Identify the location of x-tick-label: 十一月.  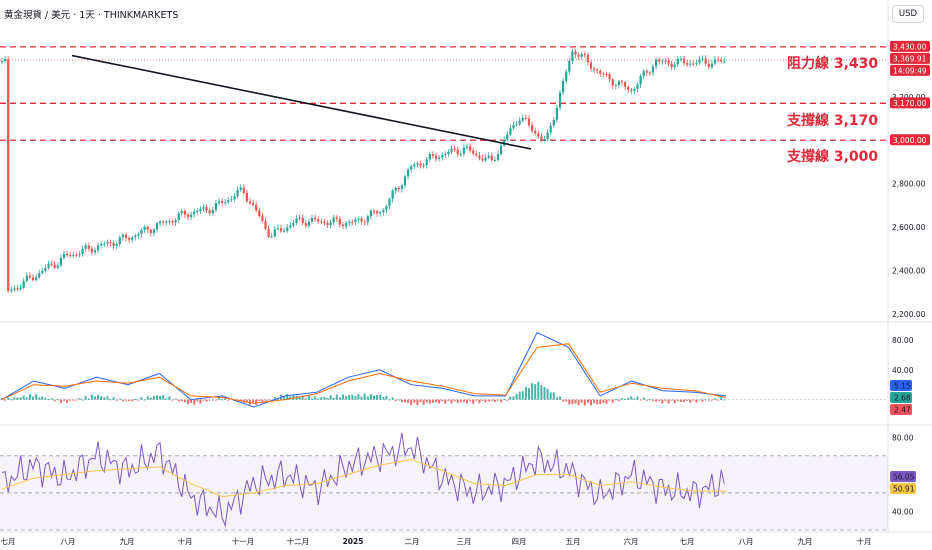
(243, 541).